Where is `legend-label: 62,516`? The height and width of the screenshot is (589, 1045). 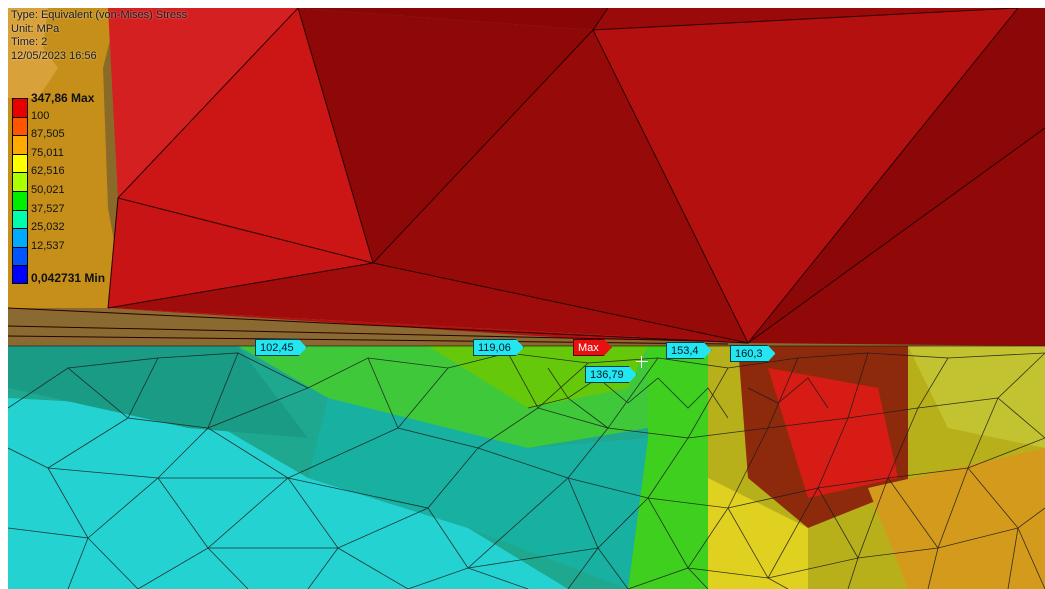 legend-label: 62,516 is located at coordinates (48, 171).